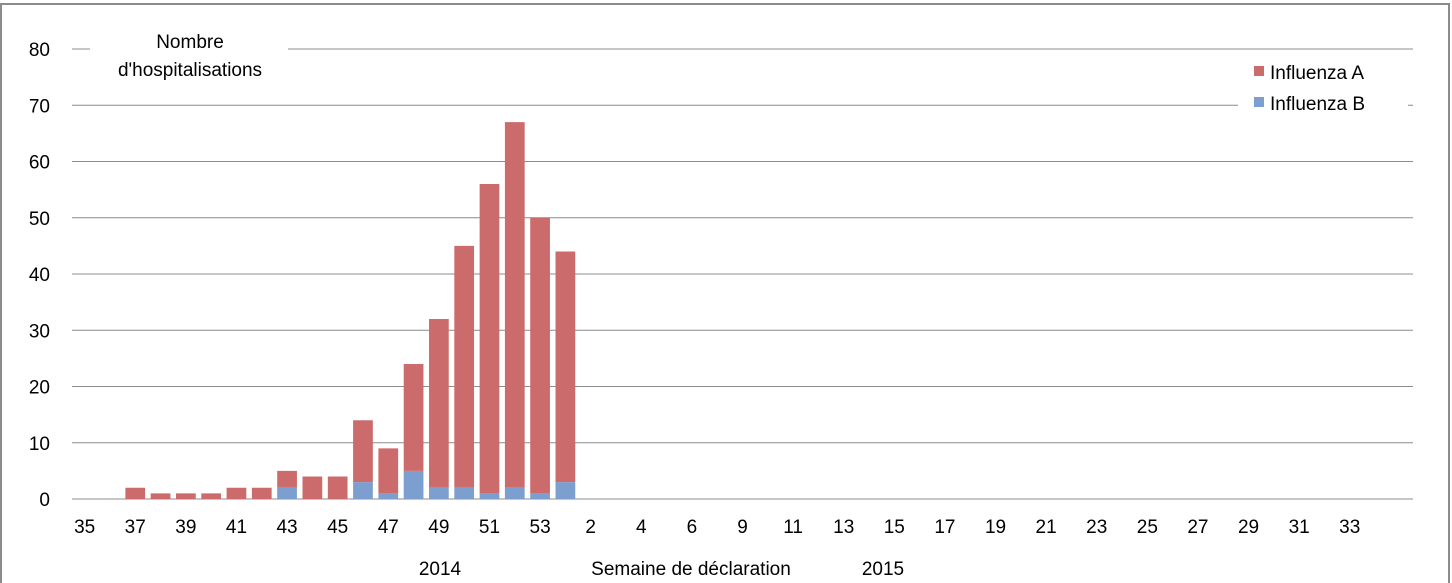 The width and height of the screenshot is (1452, 583). I want to click on x-tick-label: 47, so click(388, 527).